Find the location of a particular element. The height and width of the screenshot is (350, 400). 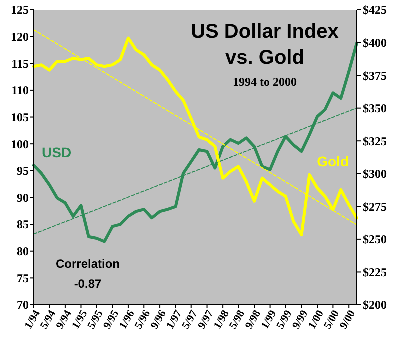

y-tick-label: 75 is located at coordinates (23, 278).